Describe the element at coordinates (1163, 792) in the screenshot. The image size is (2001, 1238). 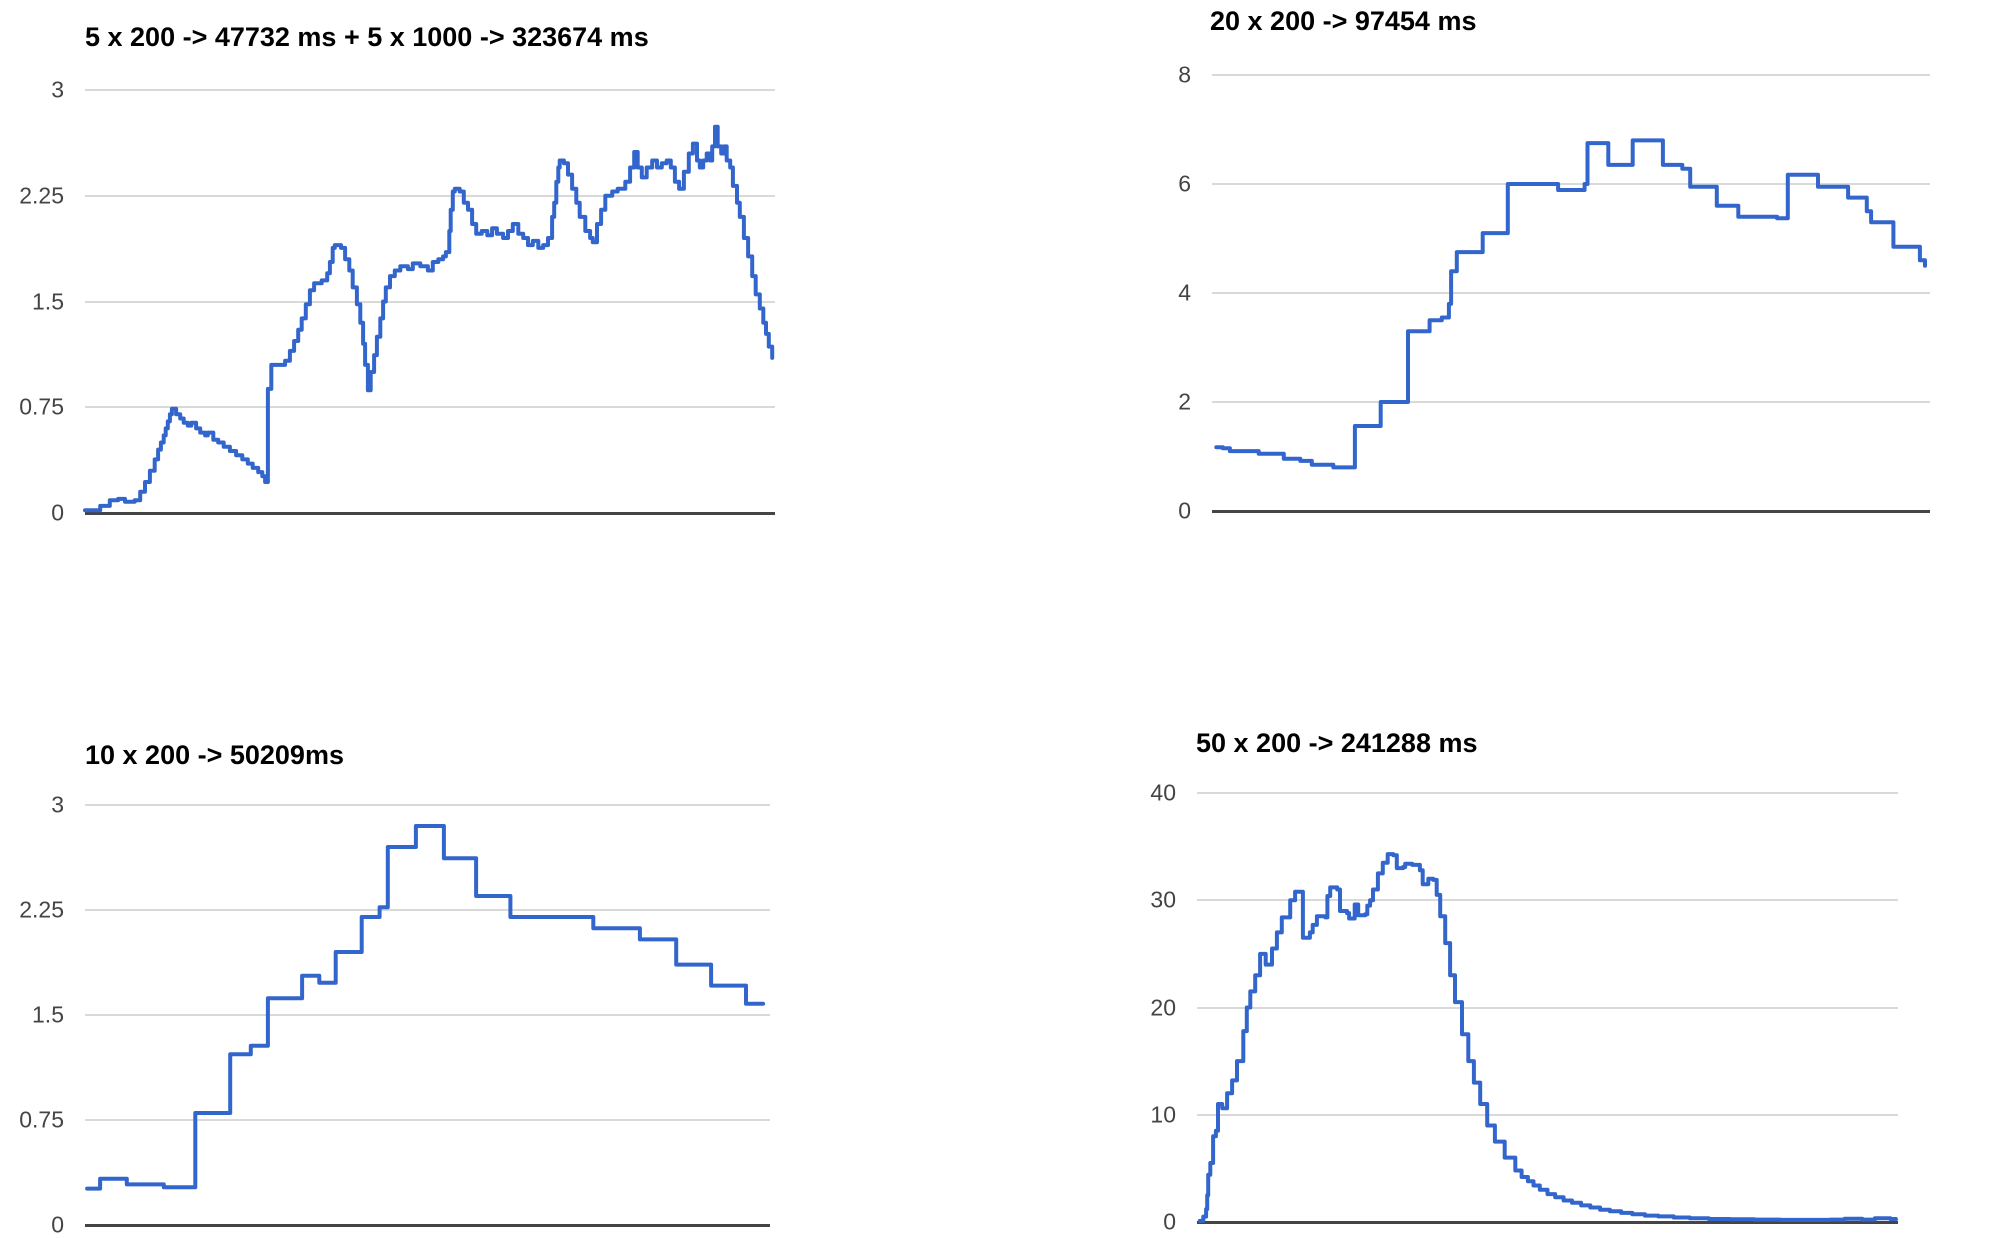
I see `y-axis-tick-label: 40` at that location.